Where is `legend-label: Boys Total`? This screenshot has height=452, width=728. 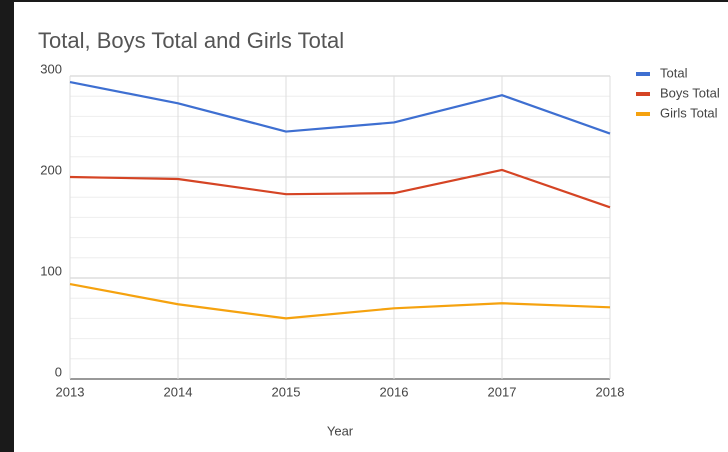
legend-label: Boys Total is located at coordinates (690, 92).